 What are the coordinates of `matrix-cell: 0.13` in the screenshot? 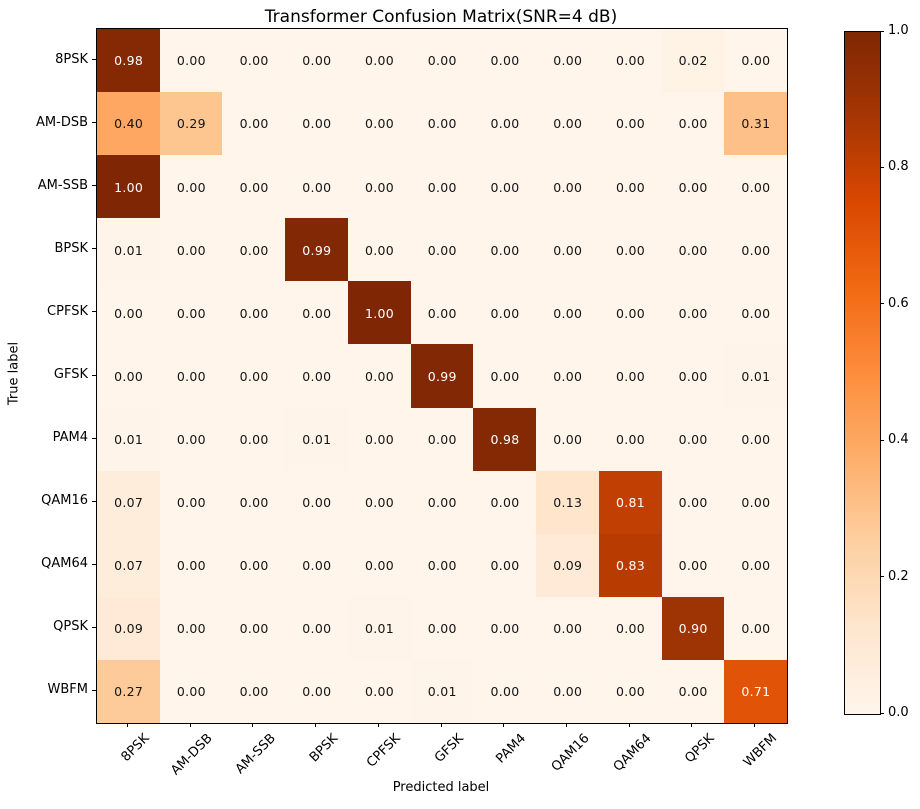 It's located at (568, 502).